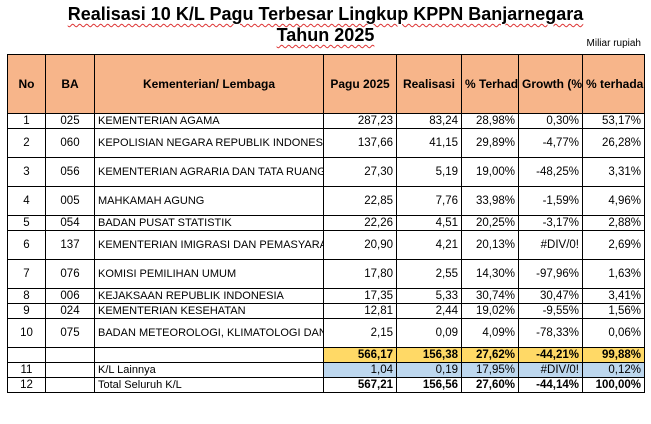 The image size is (651, 424). What do you see at coordinates (360, 333) in the screenshot?
I see `cell-pagu: 2,15` at bounding box center [360, 333].